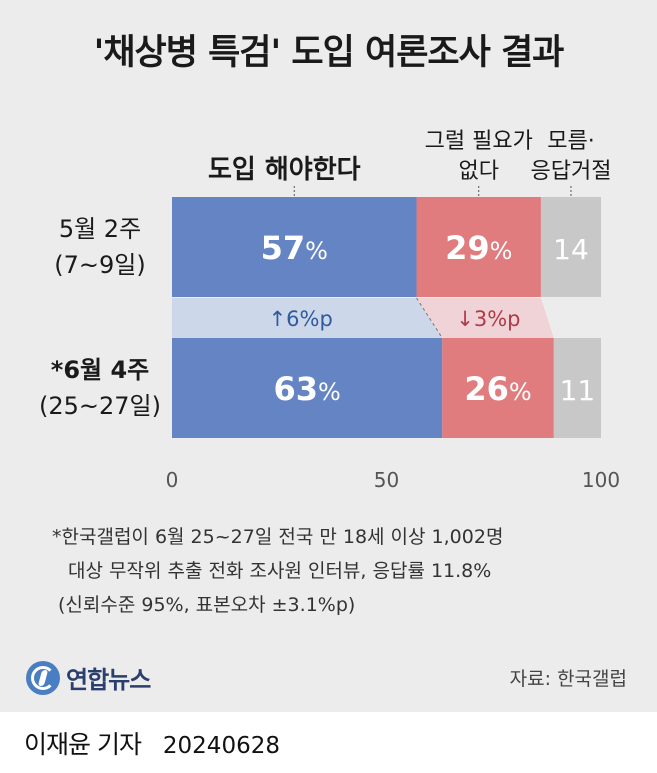  I want to click on byline: 이재윤 기자 20240628, so click(152, 743).